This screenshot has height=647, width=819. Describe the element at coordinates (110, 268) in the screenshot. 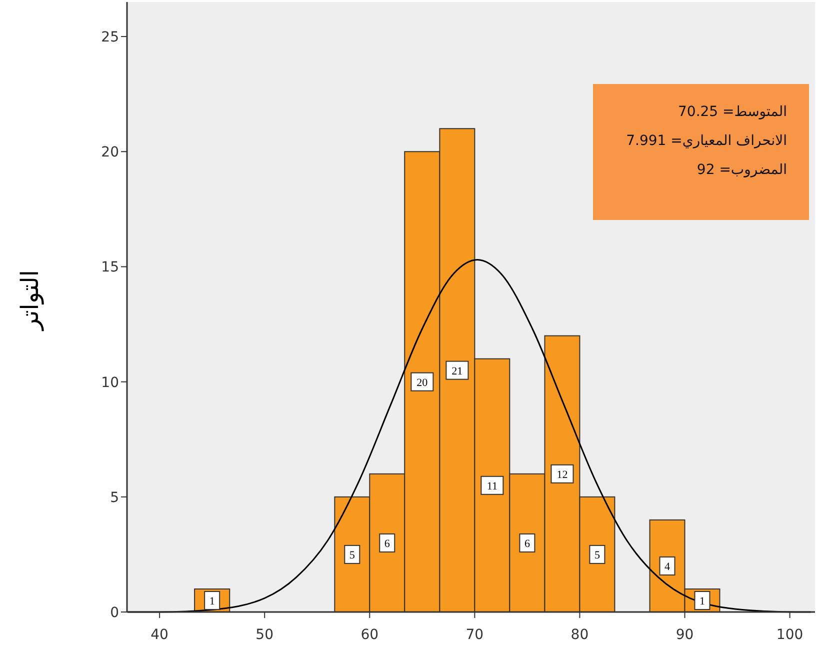

I see `y-tick-label: 15` at that location.